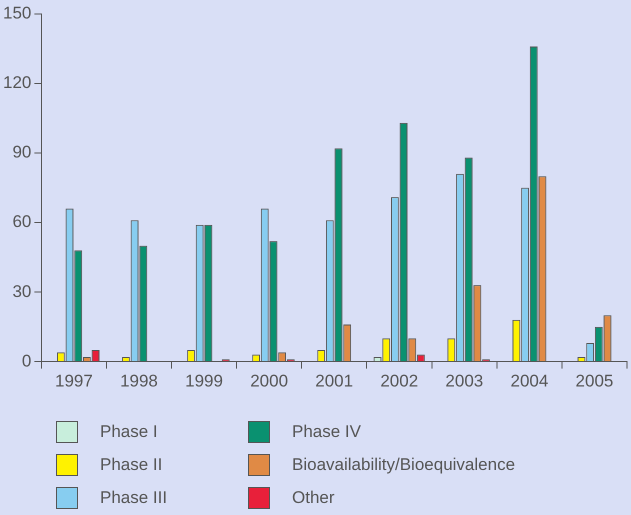  What do you see at coordinates (404, 464) in the screenshot?
I see `legend-label: Bioavailability/Bioequivalence` at bounding box center [404, 464].